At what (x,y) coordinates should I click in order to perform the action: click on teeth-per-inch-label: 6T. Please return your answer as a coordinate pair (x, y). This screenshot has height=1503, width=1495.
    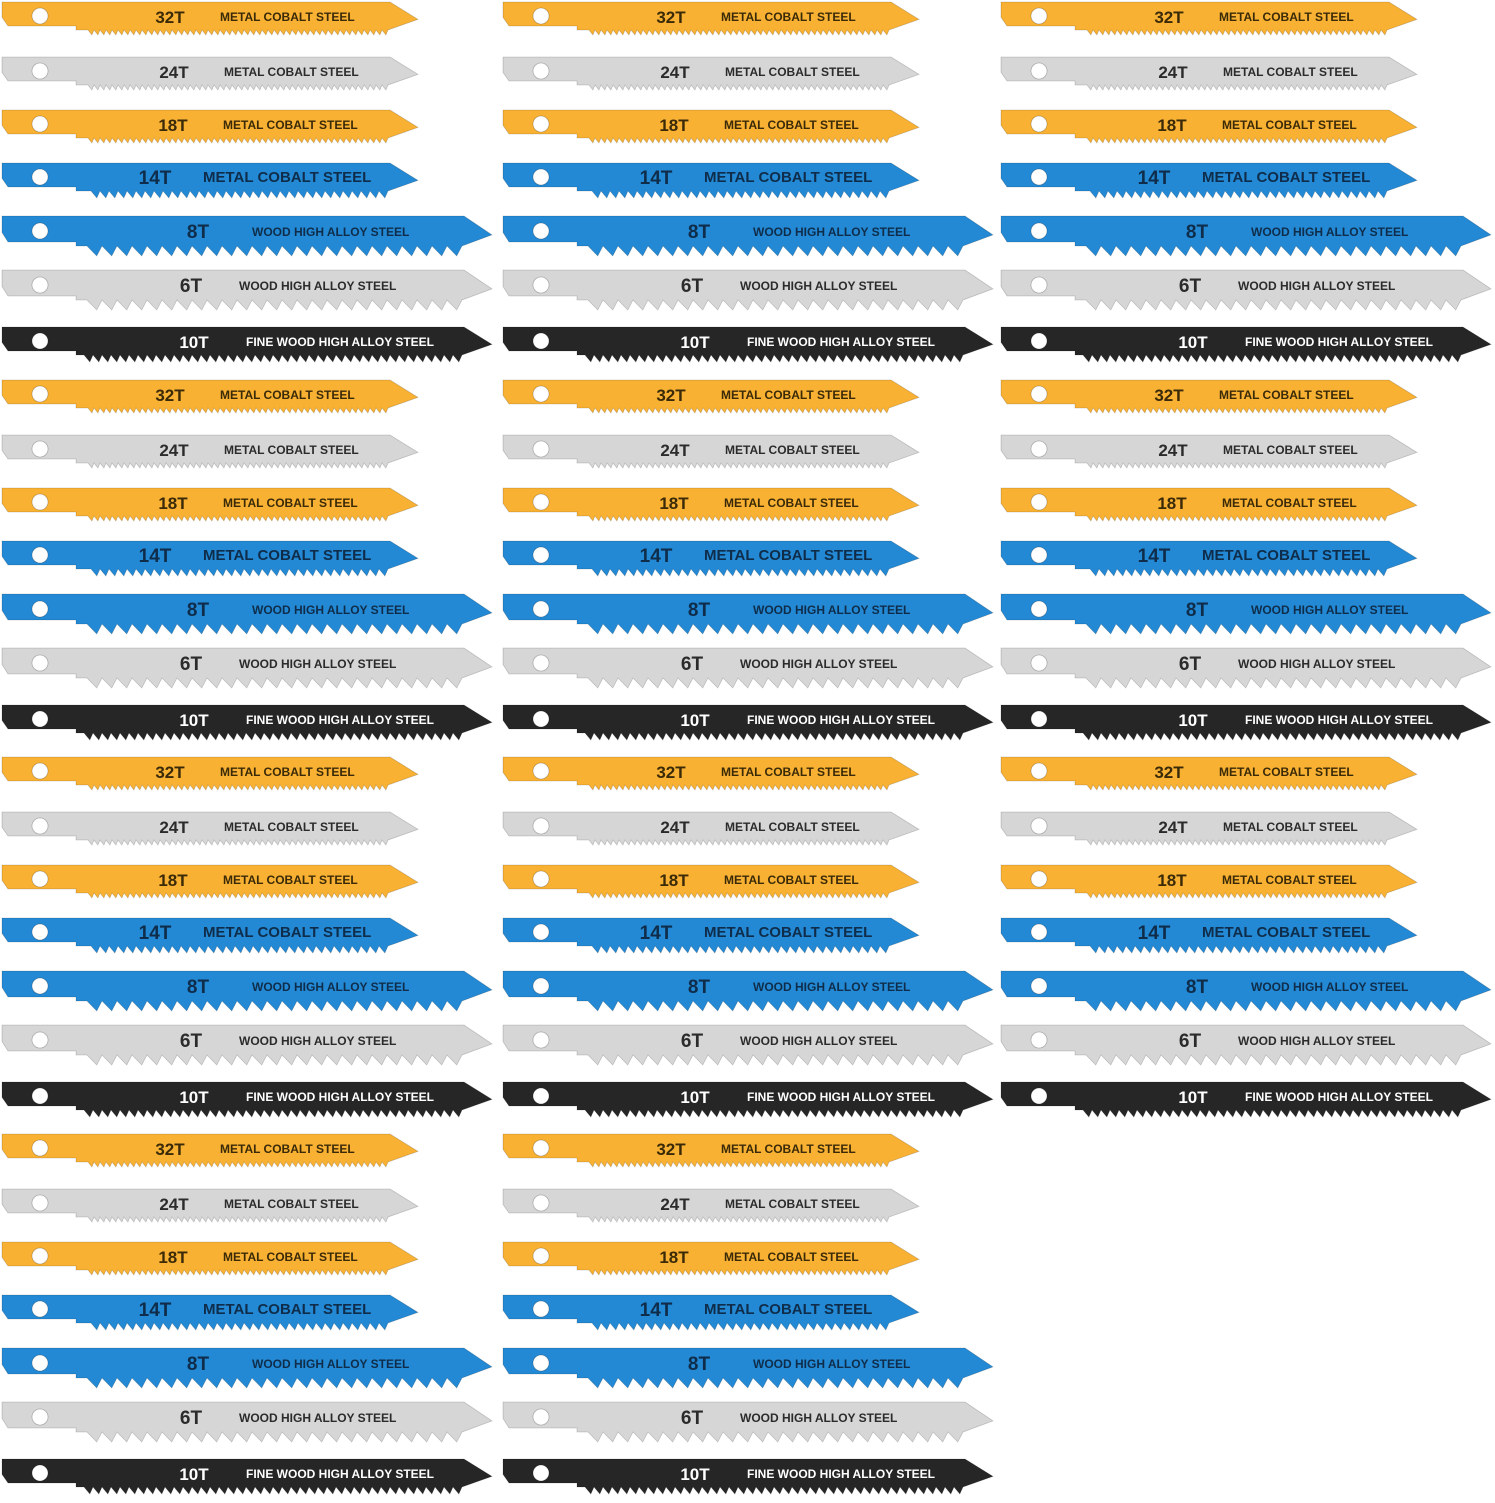
    Looking at the image, I should click on (1190, 286).